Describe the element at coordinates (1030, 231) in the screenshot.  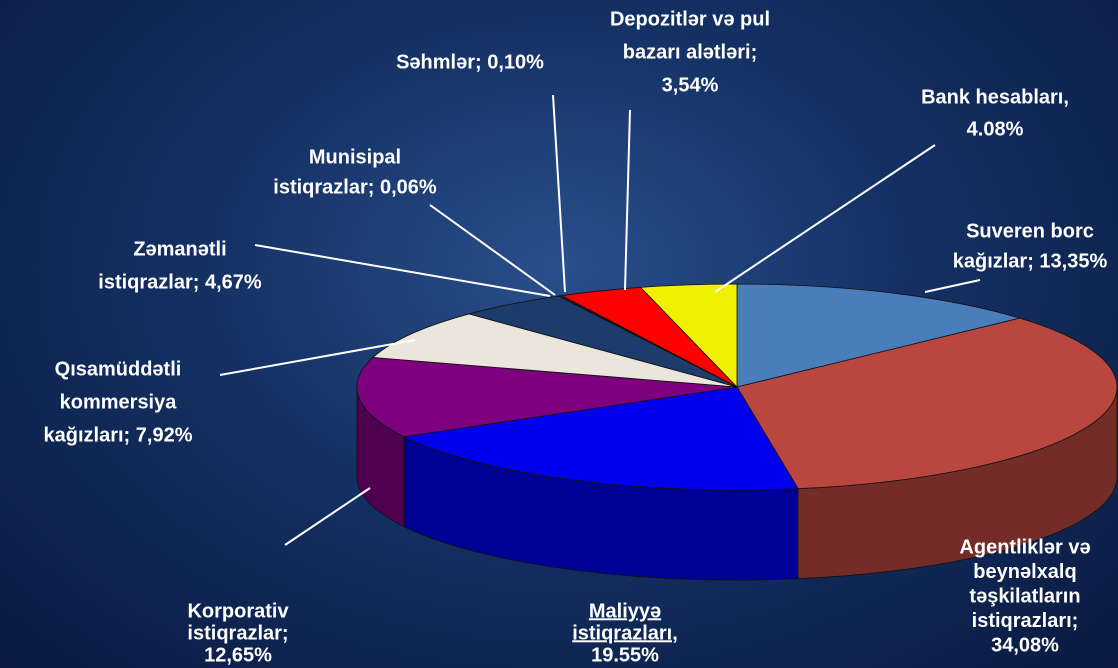
I see `slice-label: Suveren borc` at that location.